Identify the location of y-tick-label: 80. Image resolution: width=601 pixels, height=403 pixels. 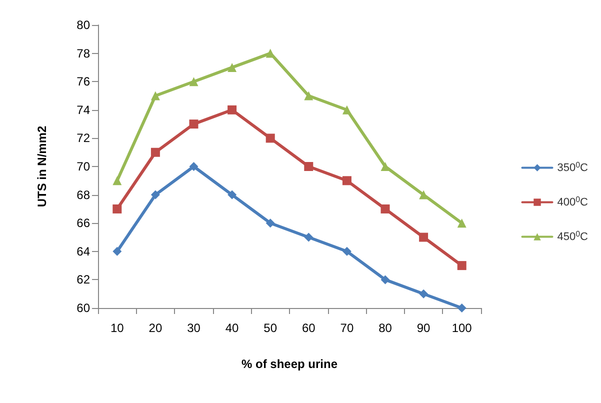
(83, 25).